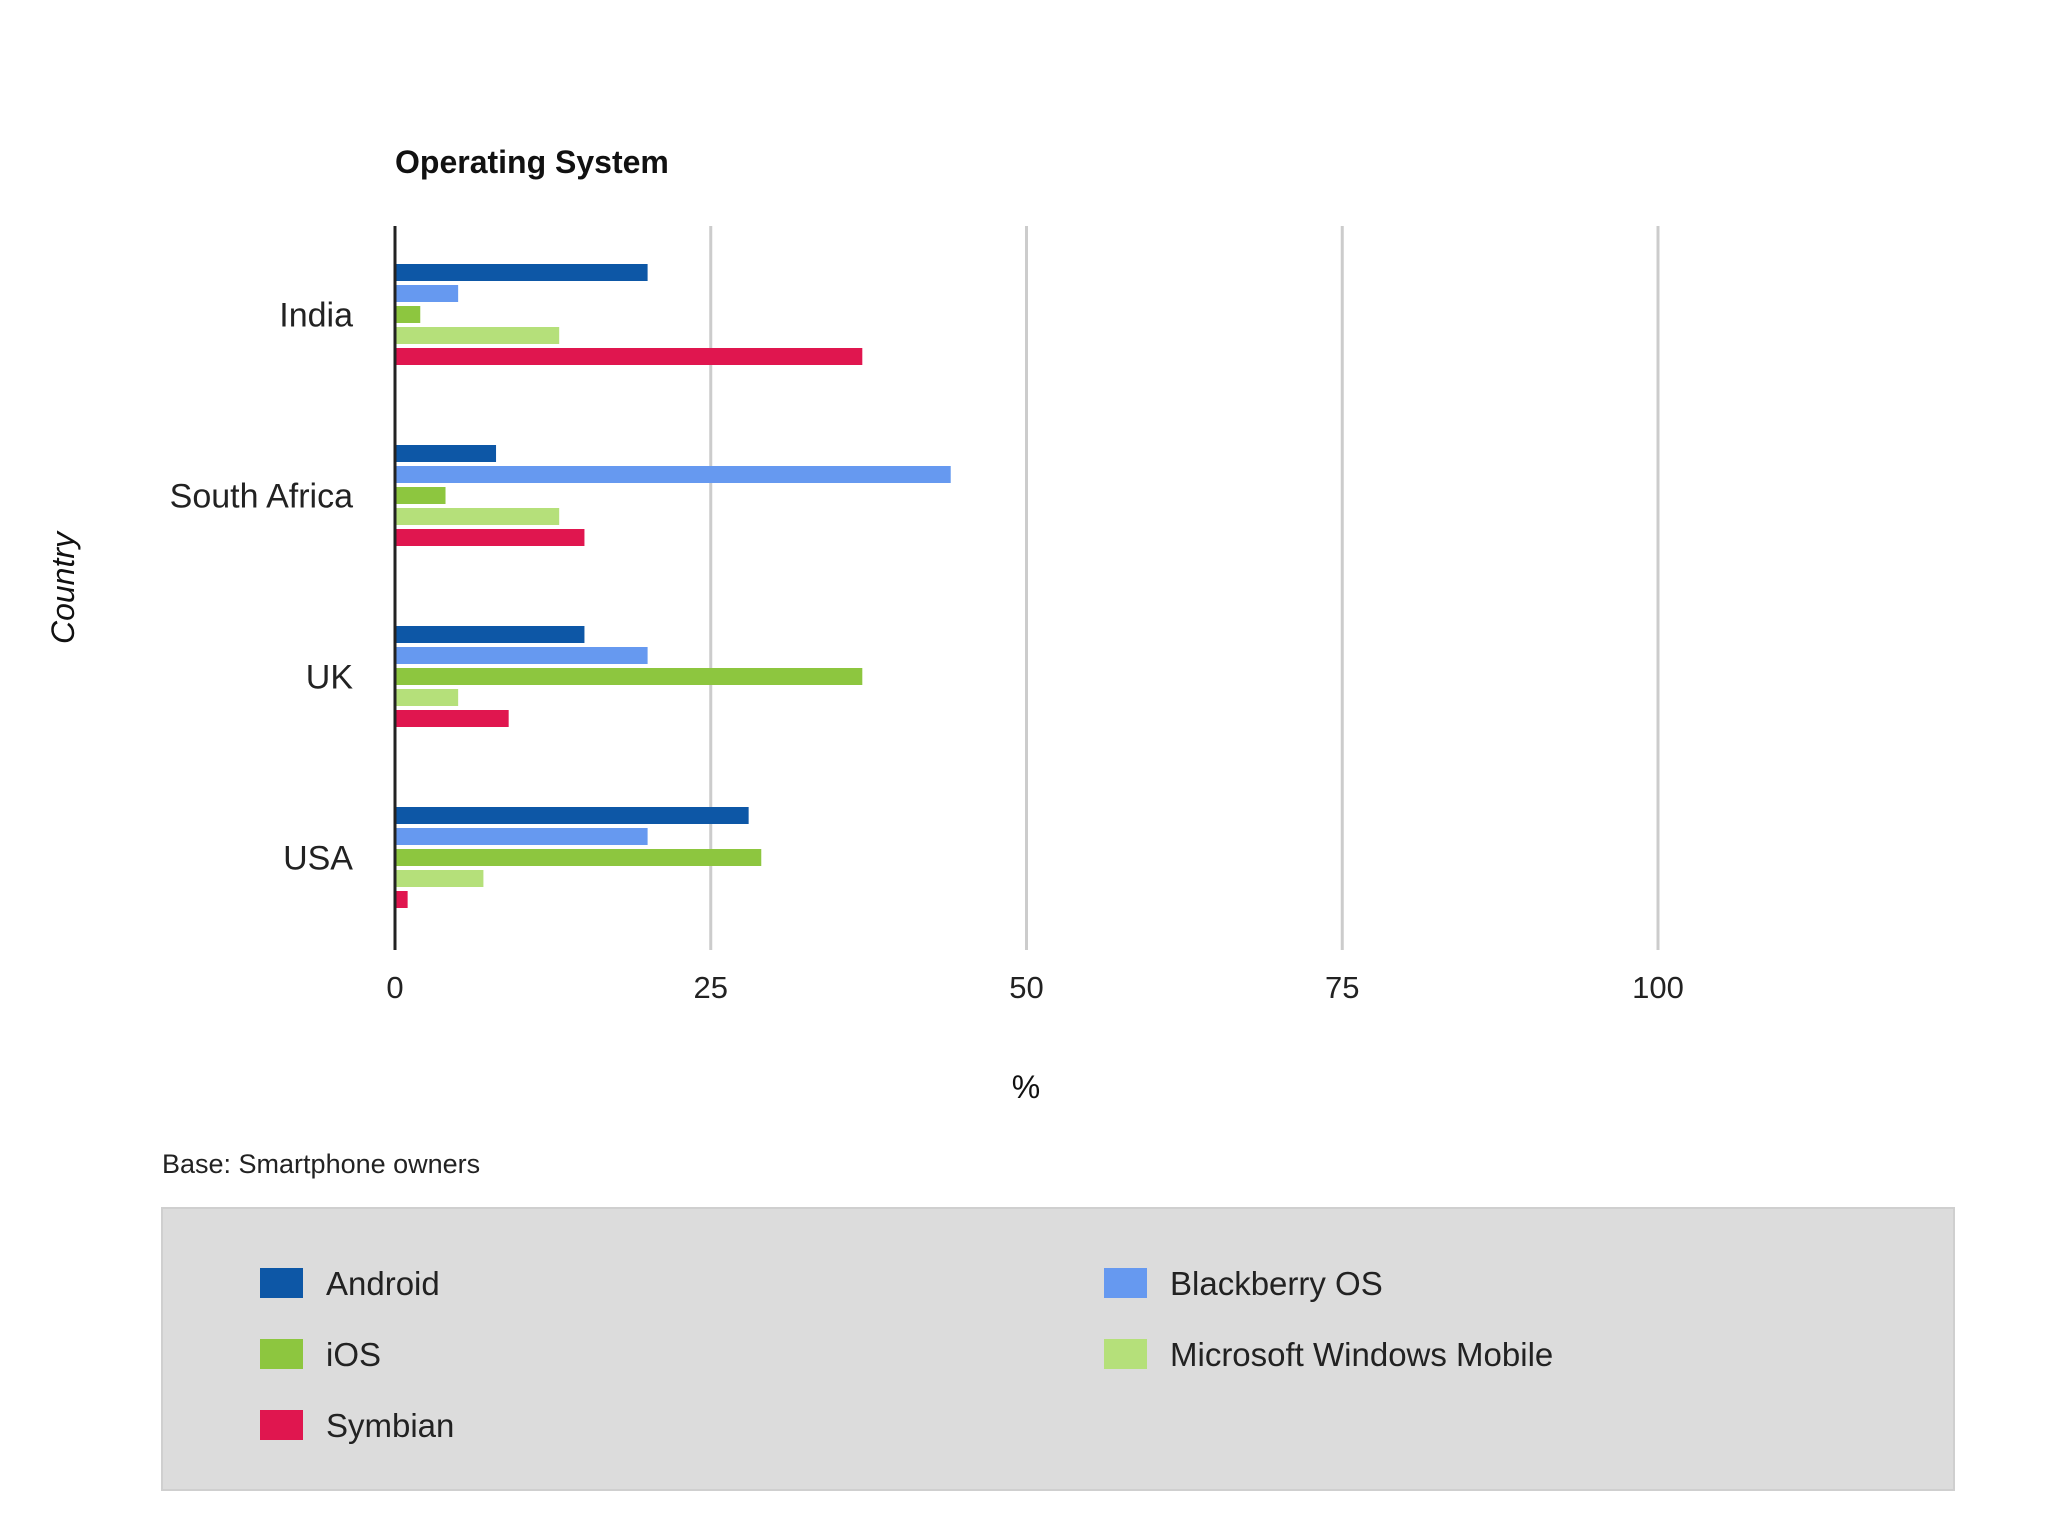  I want to click on legend-label: Blackberry OS, so click(1276, 1283).